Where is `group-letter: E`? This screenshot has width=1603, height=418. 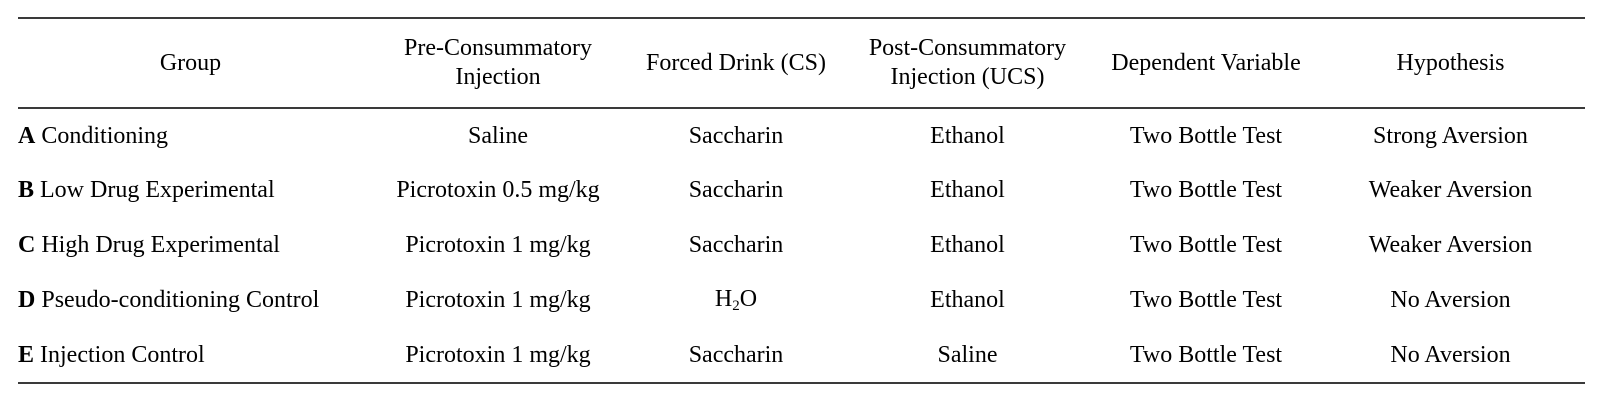 group-letter: E is located at coordinates (26, 354).